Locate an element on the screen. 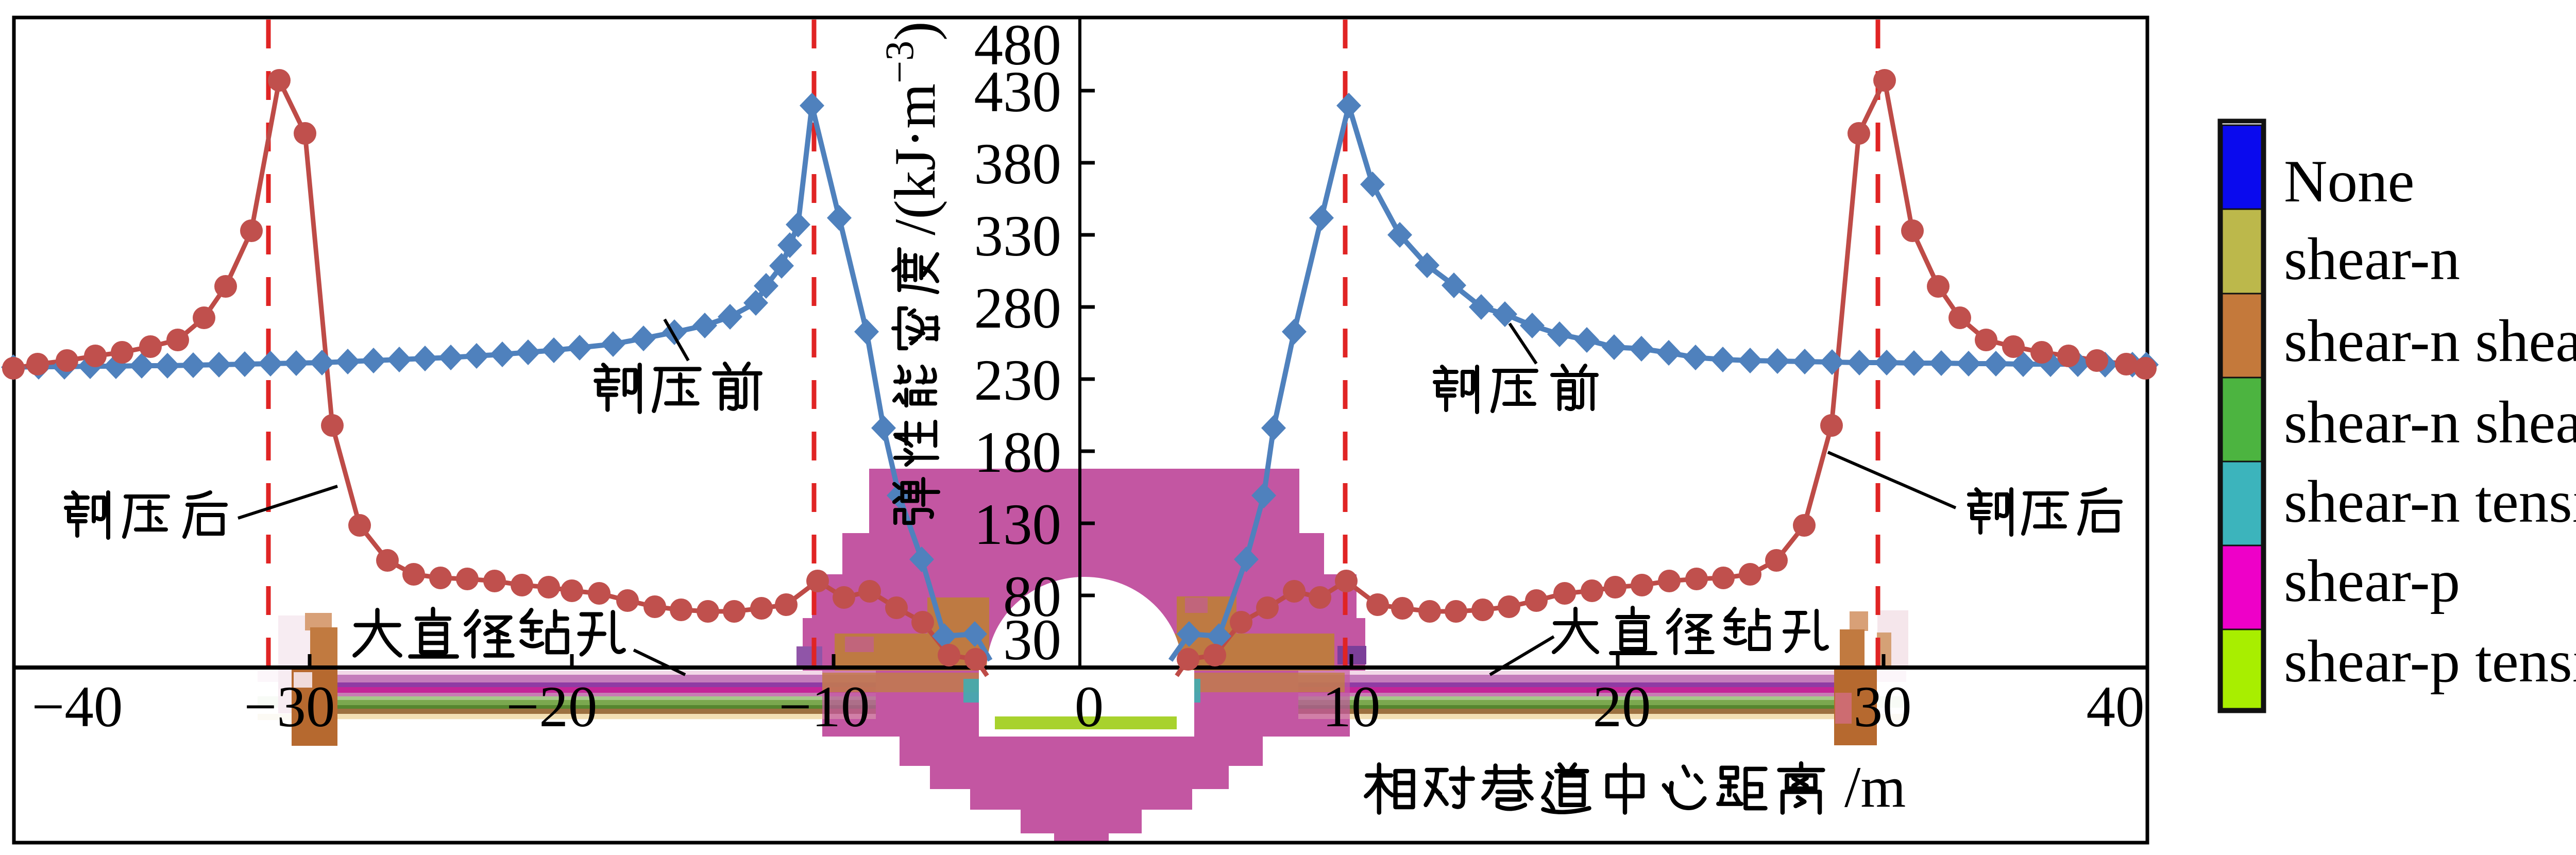 The image size is (2576, 855). svg-text: 380 is located at coordinates (1018, 164).